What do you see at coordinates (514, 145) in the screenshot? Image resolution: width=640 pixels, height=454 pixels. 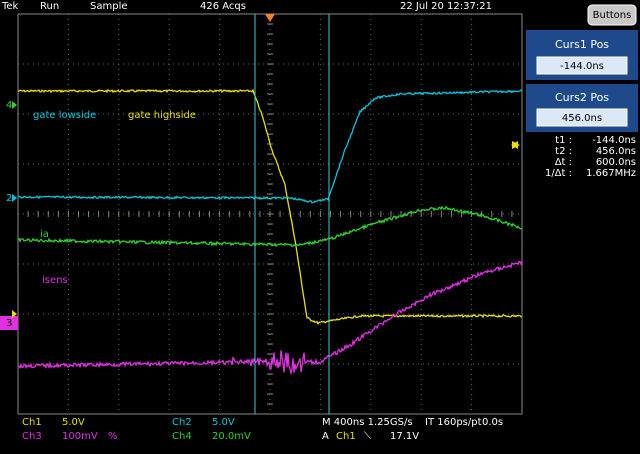 I see `panel-arrow` at bounding box center [514, 145].